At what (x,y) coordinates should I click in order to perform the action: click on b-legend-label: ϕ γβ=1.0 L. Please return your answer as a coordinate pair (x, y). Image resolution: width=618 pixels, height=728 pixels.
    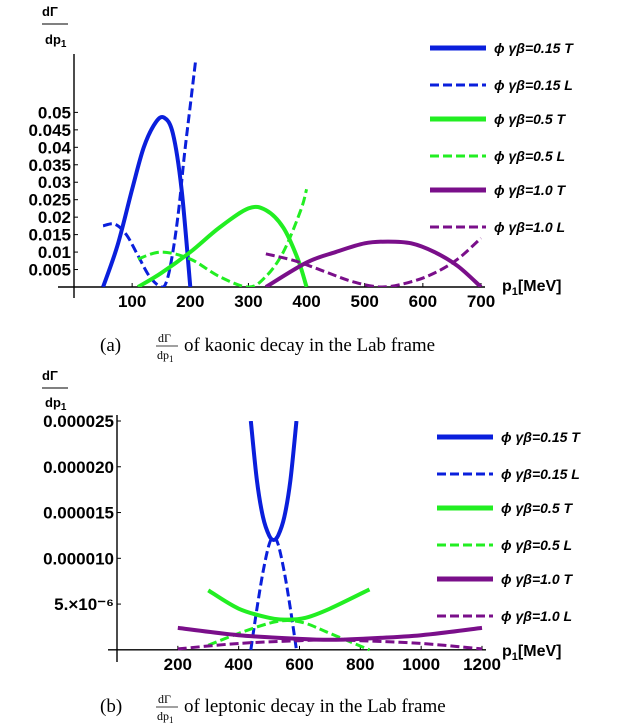
    Looking at the image, I should click on (536, 616).